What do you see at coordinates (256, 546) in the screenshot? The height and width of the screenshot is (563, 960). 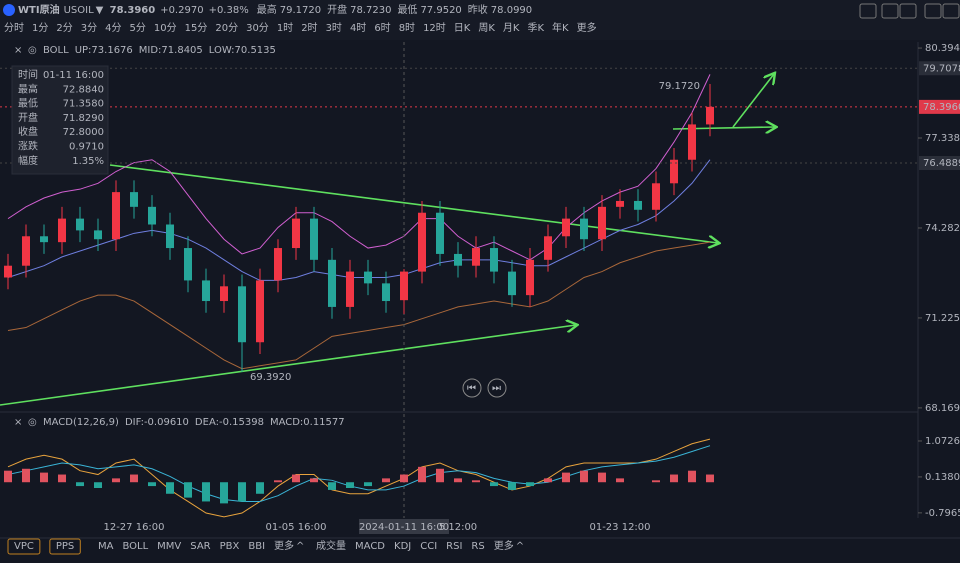 I see `indicator: BBI` at bounding box center [256, 546].